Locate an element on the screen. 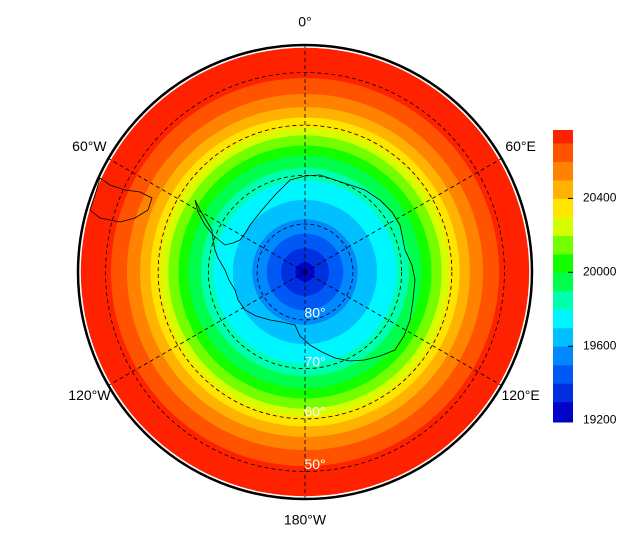  antarctica-coast is located at coordinates (305, 268).